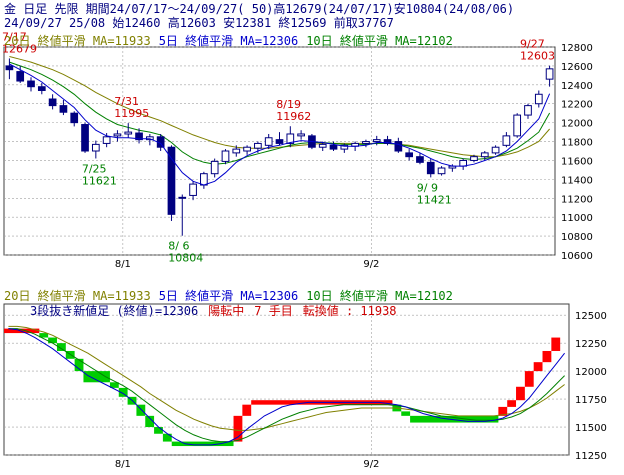 This screenshot has height=475, width=624. What do you see at coordinates (577, 237) in the screenshot?
I see `upper-panel-ytick-1: 10800` at bounding box center [577, 237].